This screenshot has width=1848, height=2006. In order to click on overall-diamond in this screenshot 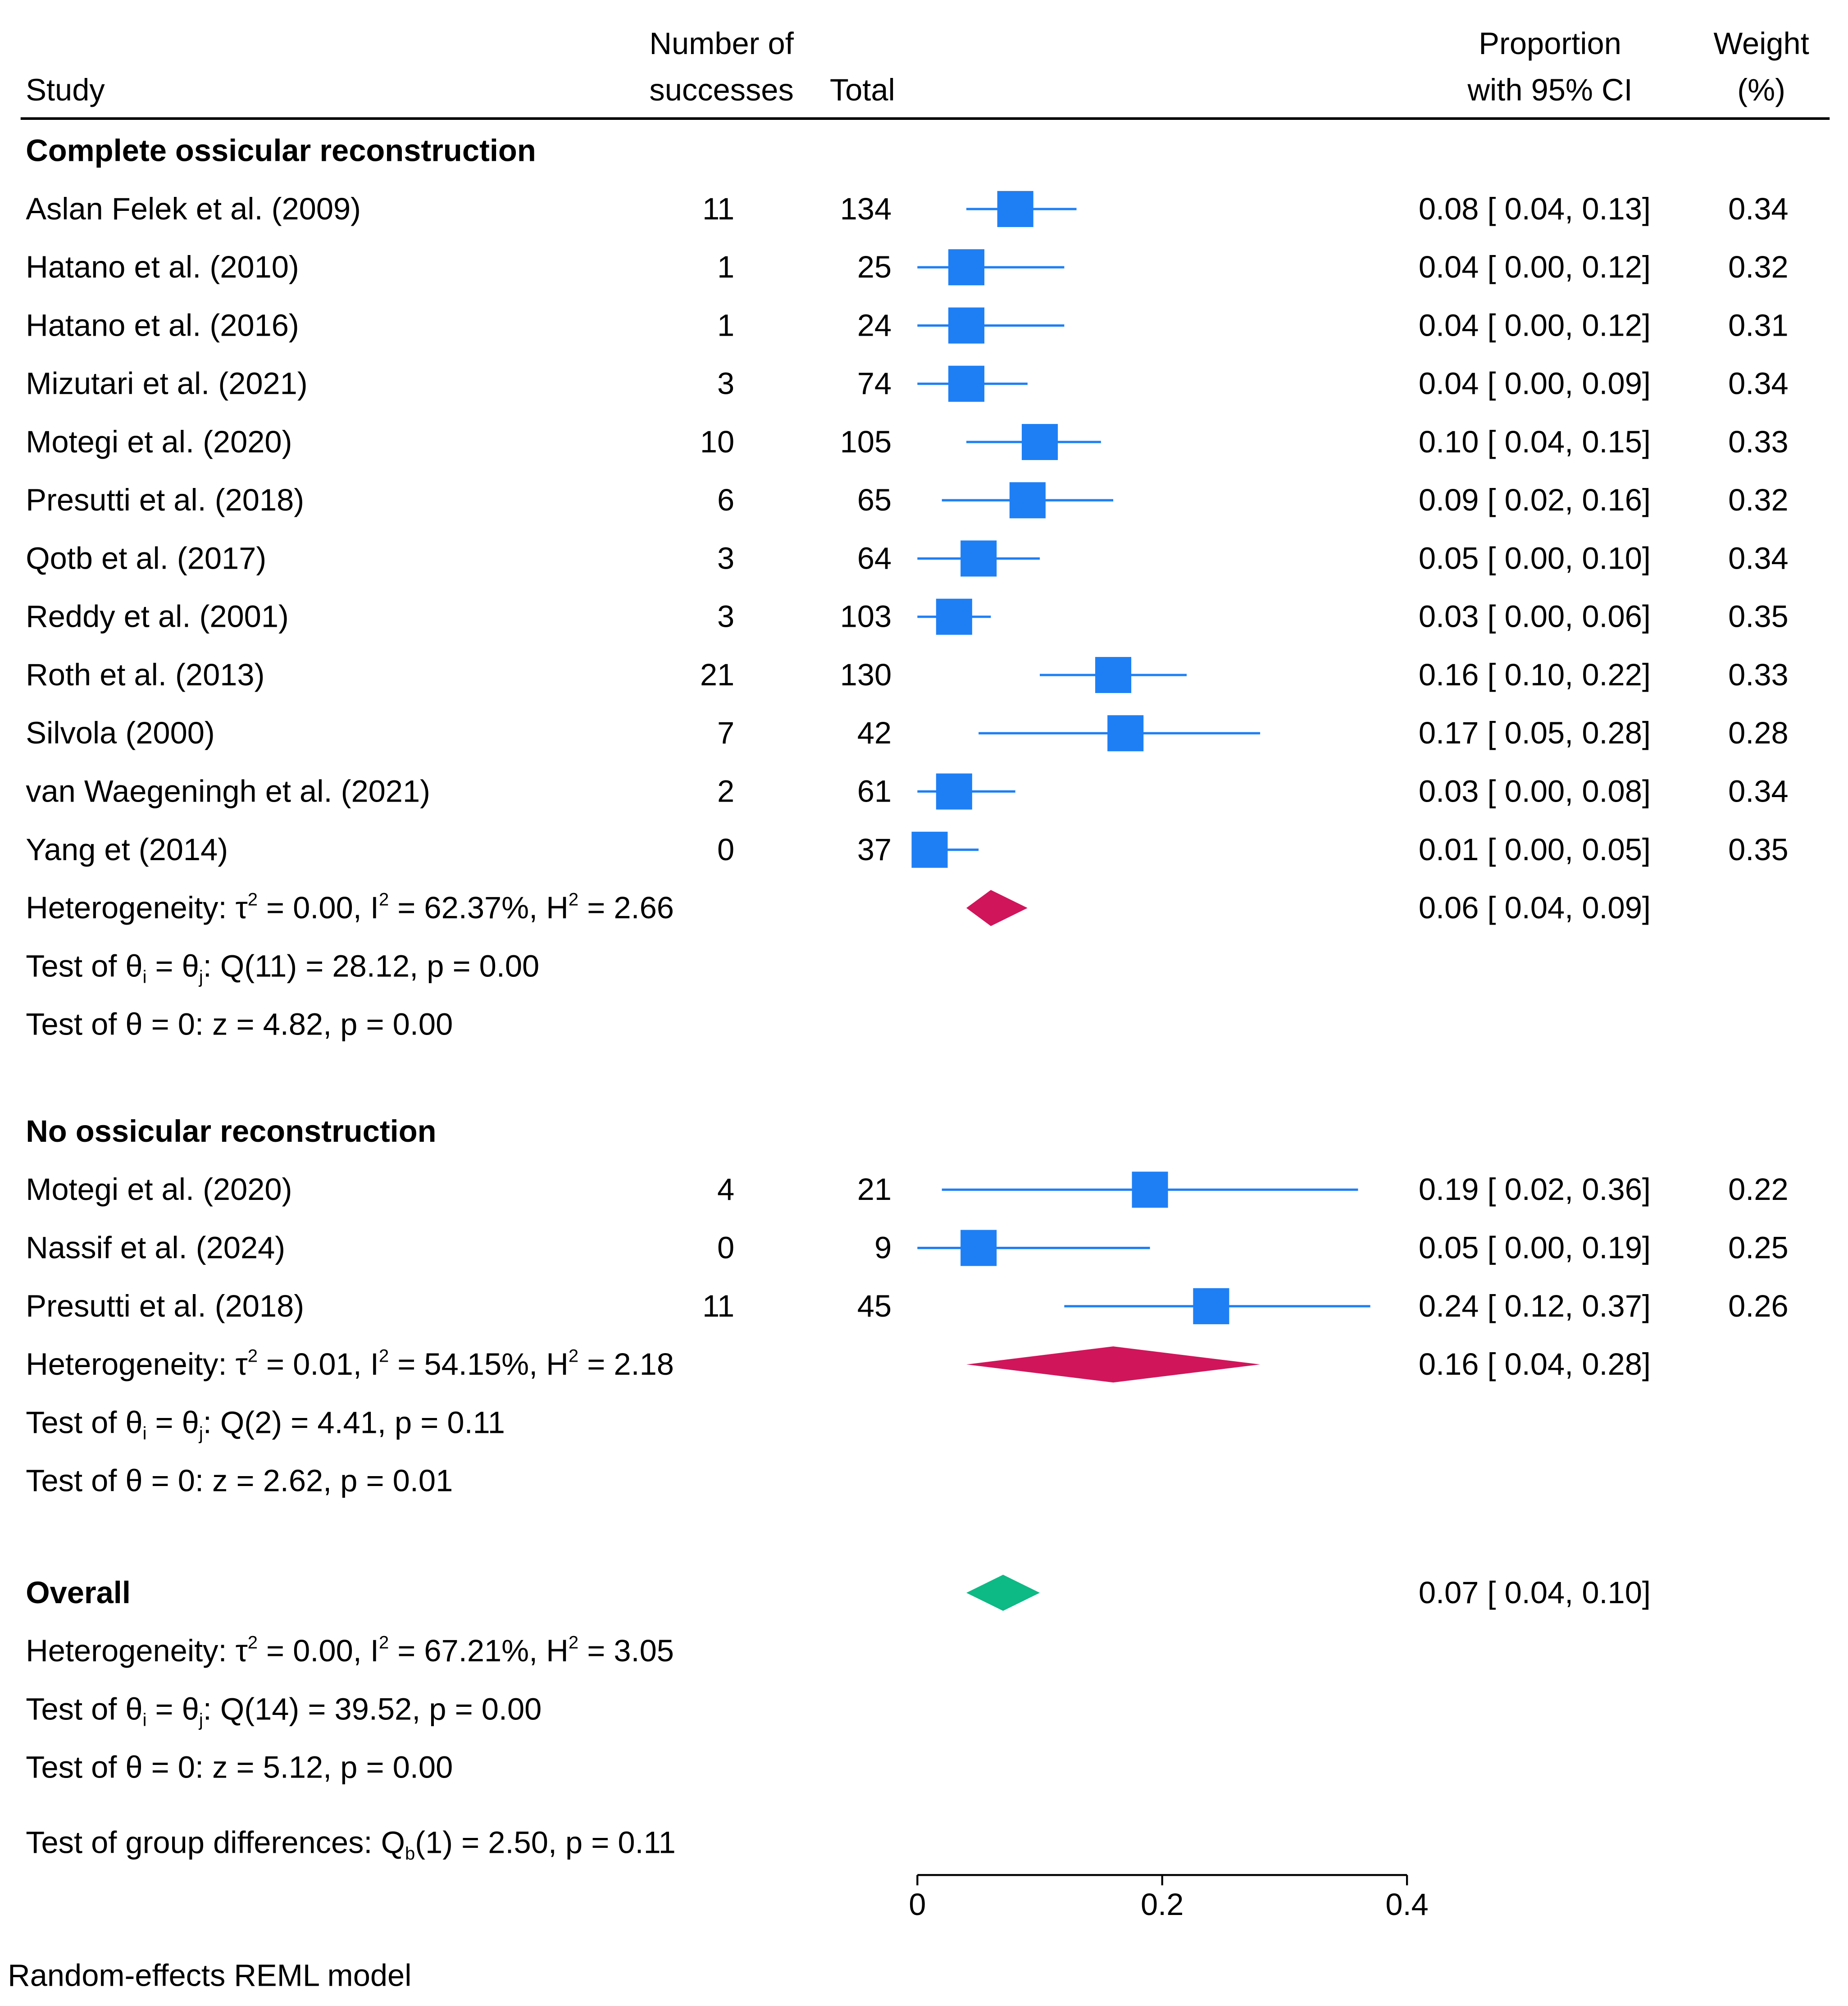, I will do `click(1003, 1593)`.